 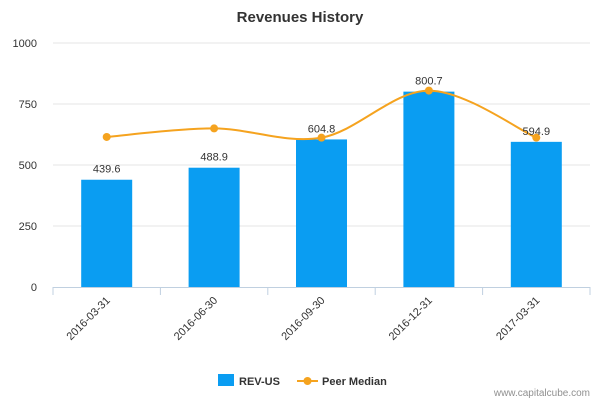 What do you see at coordinates (28, 166) in the screenshot?
I see `y-tick-label-500: 500` at bounding box center [28, 166].